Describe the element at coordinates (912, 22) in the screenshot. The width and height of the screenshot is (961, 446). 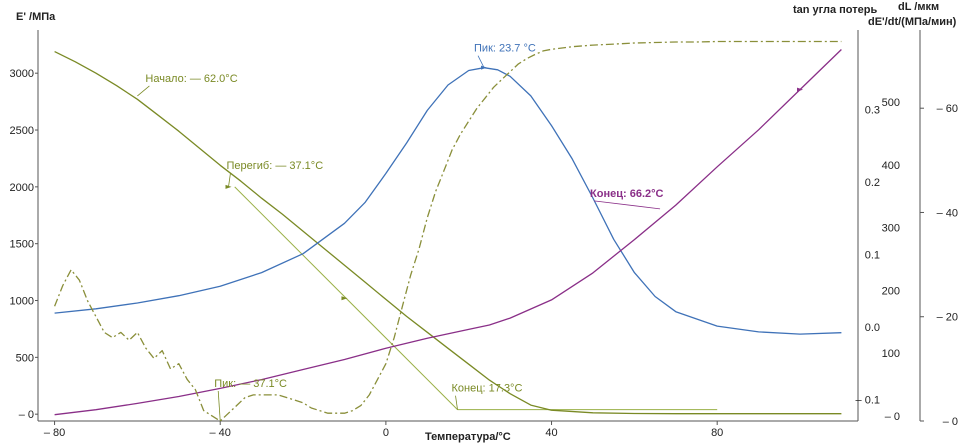
I see `dedt-axis-label: dE'/dt/(МПа/мин)` at that location.